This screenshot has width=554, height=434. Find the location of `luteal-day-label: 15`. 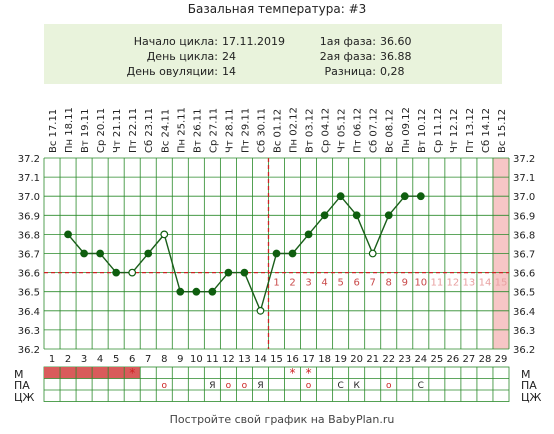

luteal-day-label: 15 is located at coordinates (501, 283).